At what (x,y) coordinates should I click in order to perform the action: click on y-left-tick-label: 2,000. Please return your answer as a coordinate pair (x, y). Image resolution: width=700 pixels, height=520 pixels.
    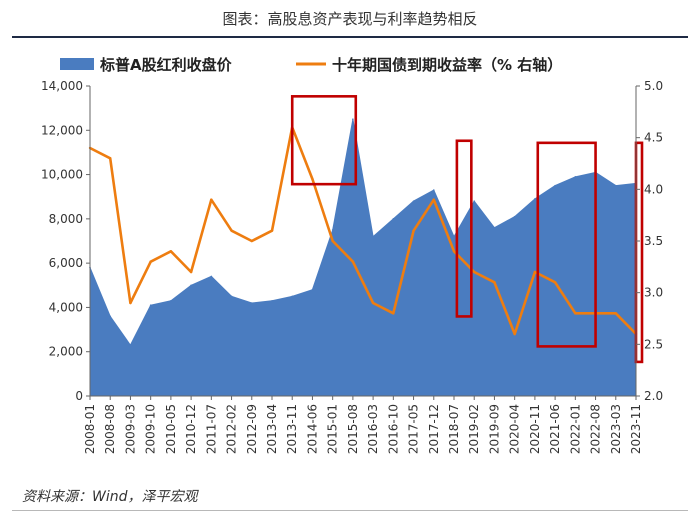
    Looking at the image, I should click on (66, 352).